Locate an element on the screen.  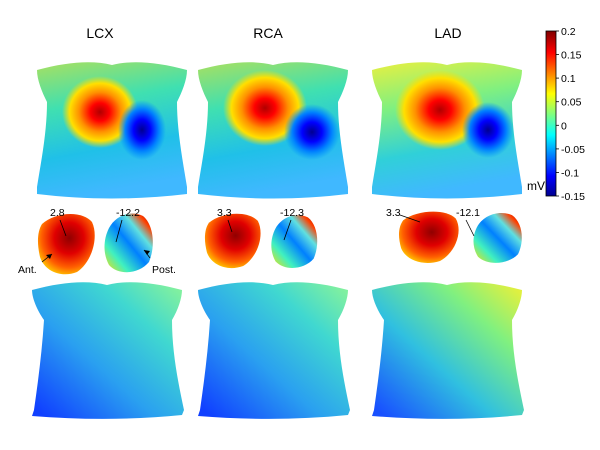
hearts-lad is located at coordinates (460, 237).